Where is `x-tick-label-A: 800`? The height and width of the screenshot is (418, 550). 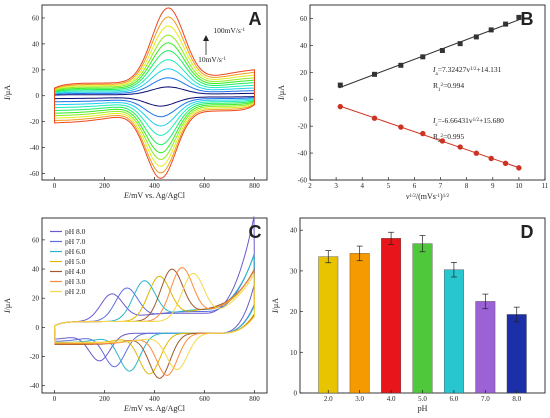
x-tick-label-A: 800 is located at coordinates (254, 186).